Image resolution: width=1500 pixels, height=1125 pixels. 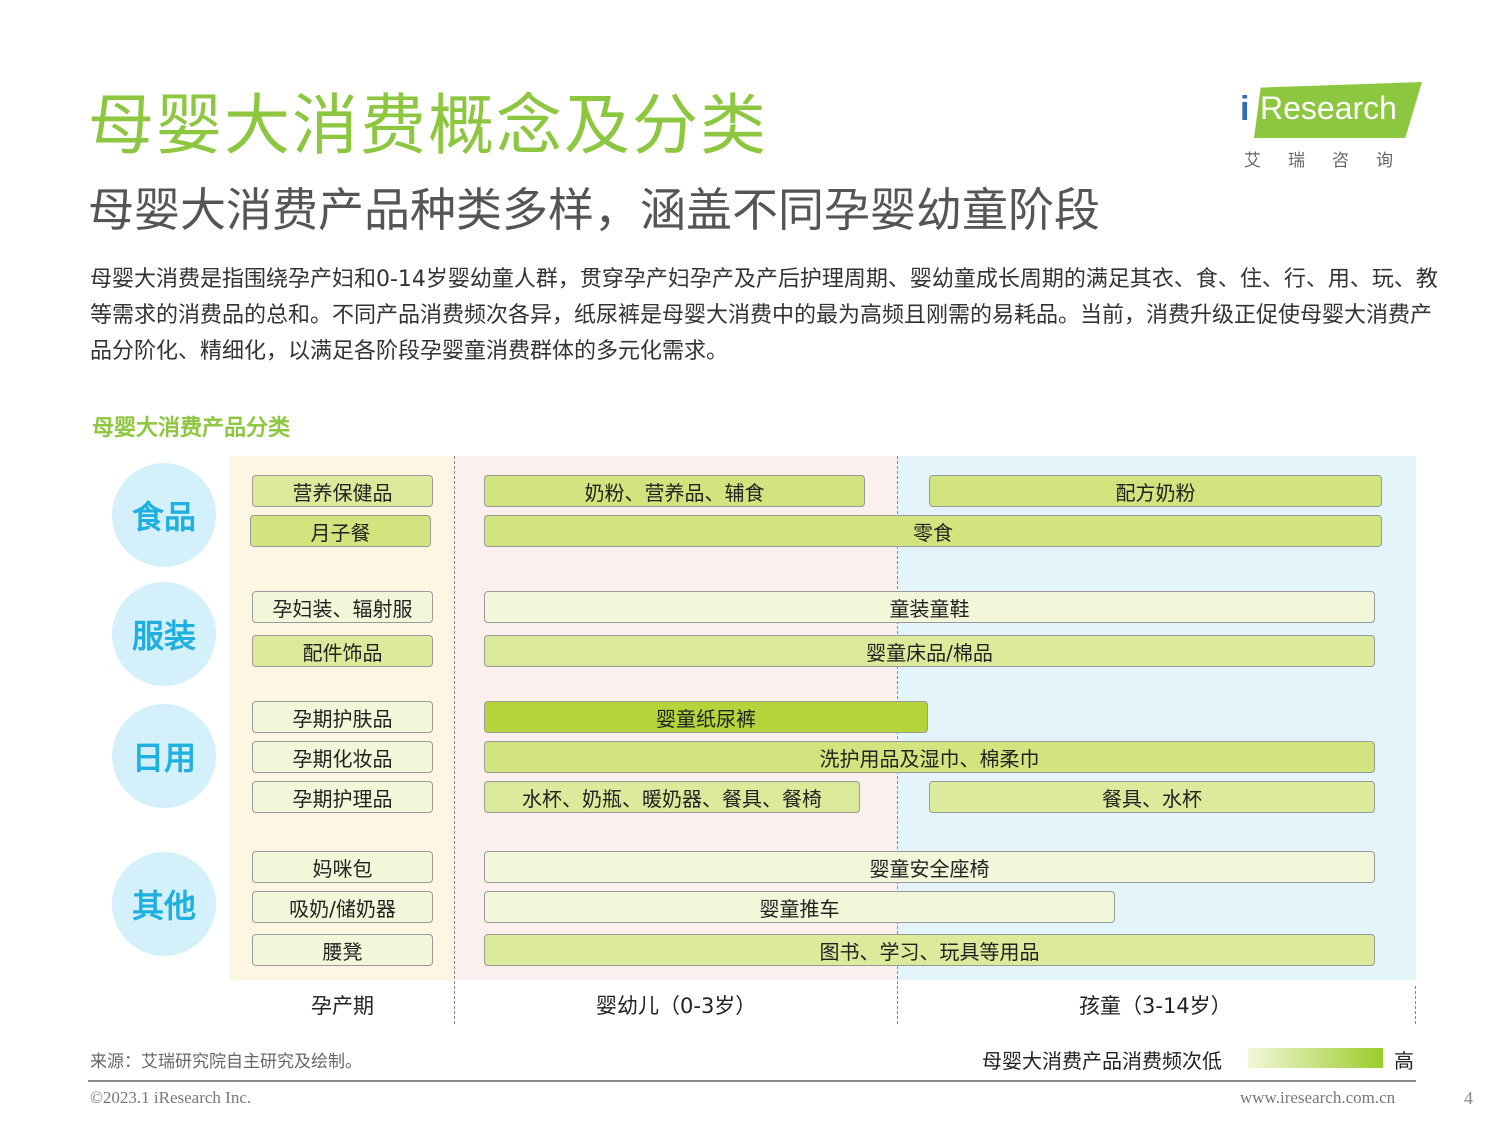 What do you see at coordinates (428, 125) in the screenshot?
I see `page-title: 母婴大消费概念及分类` at bounding box center [428, 125].